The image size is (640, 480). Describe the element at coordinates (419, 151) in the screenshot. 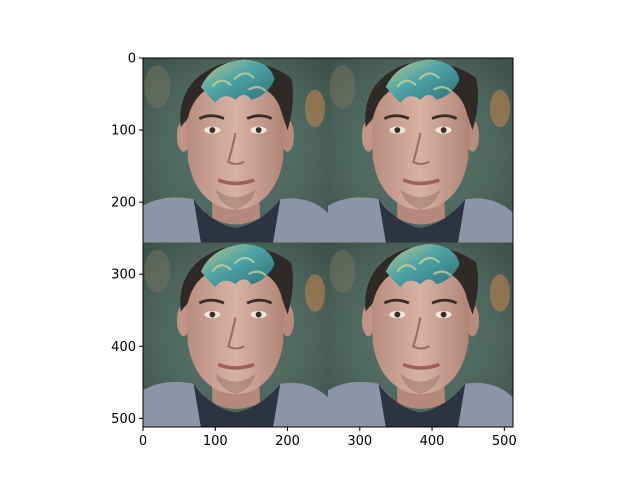

I see `image-tile-r0-c1` at that location.